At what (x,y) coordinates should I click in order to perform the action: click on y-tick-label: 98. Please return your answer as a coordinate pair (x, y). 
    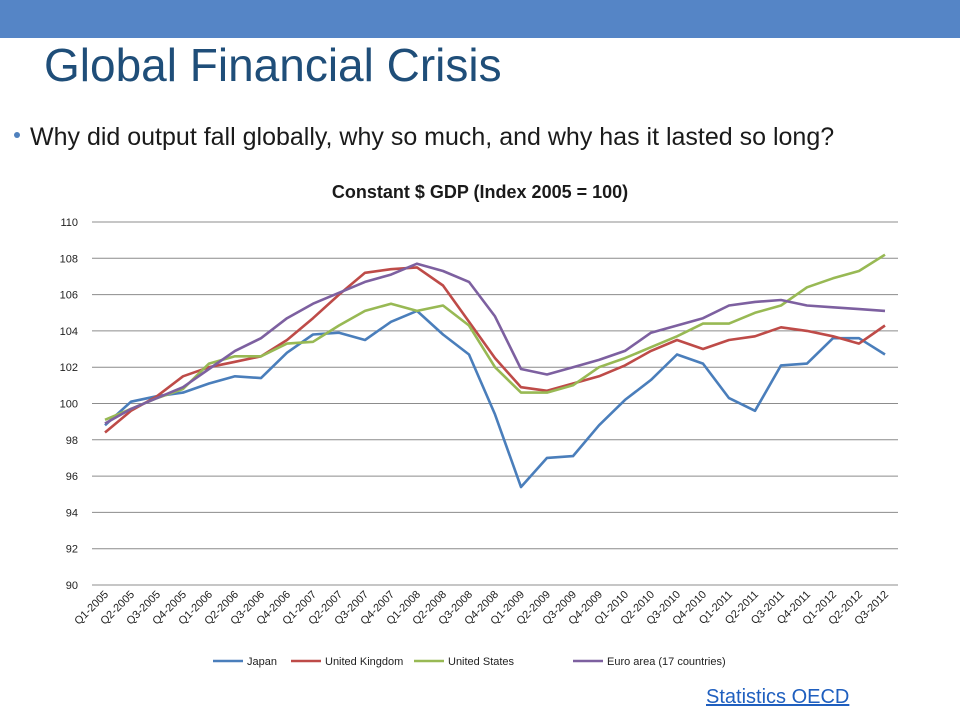
    Looking at the image, I should click on (72, 441).